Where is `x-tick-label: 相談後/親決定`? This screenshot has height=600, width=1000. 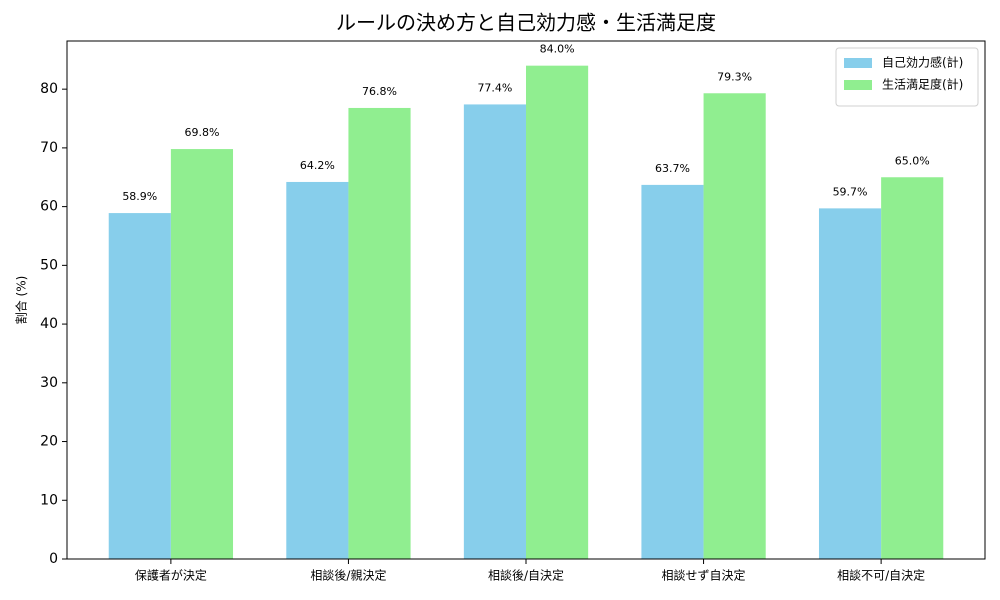
x-tick-label: 相談後/親決定 is located at coordinates (348, 575).